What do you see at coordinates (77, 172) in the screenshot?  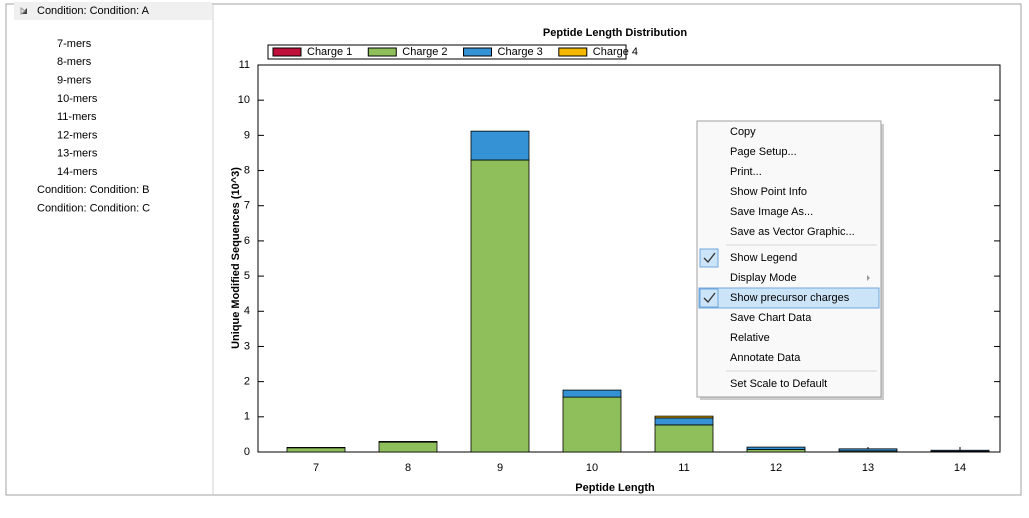 I see `tree-leaf: 14-mers` at bounding box center [77, 172].